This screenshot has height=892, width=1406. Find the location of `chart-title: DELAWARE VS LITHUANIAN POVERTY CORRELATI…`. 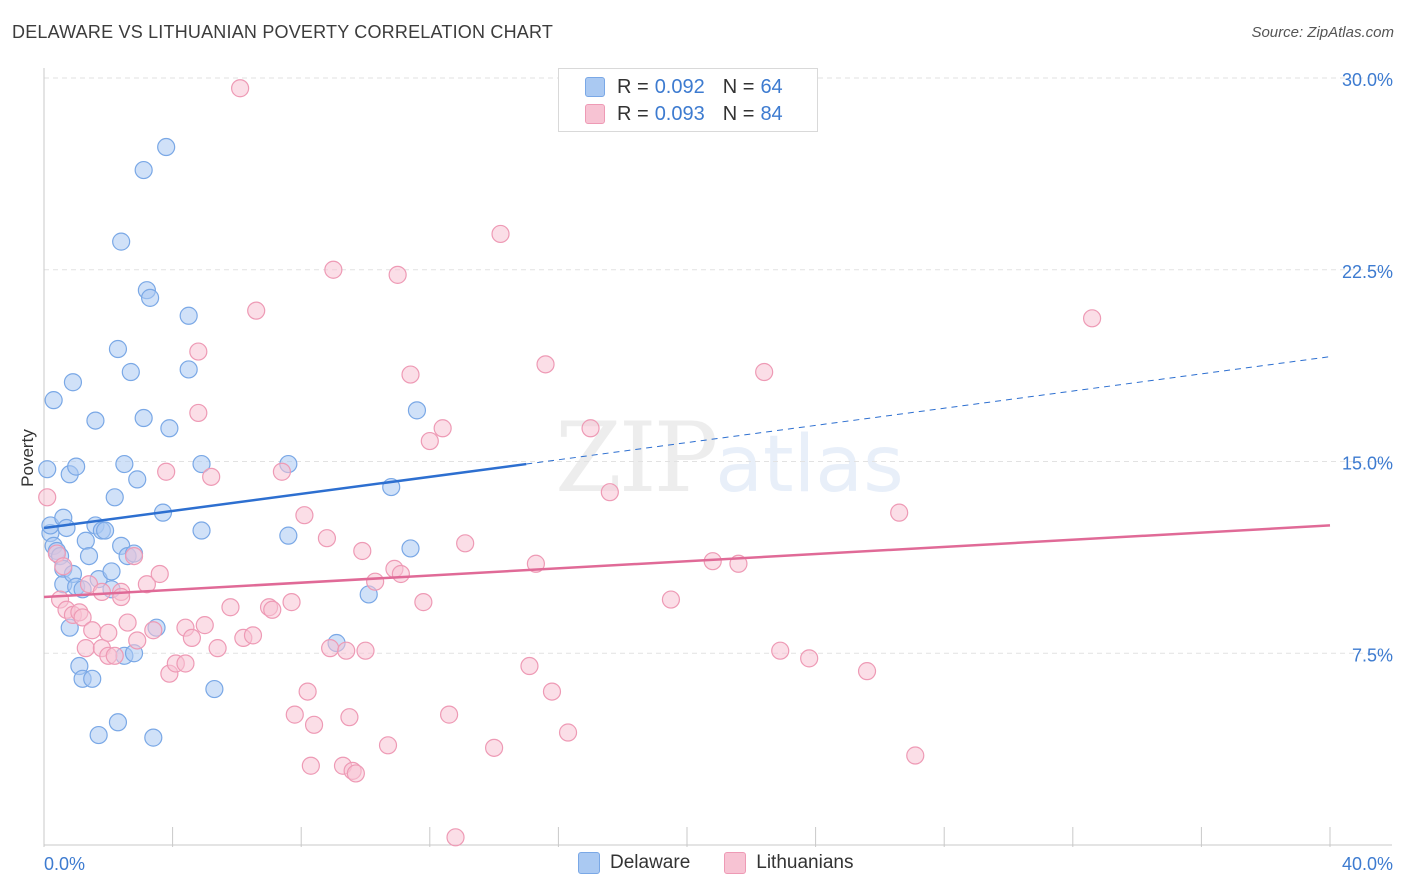

chart-title: DELAWARE VS LITHUANIAN POVERTY CORRELATI… is located at coordinates (283, 32).